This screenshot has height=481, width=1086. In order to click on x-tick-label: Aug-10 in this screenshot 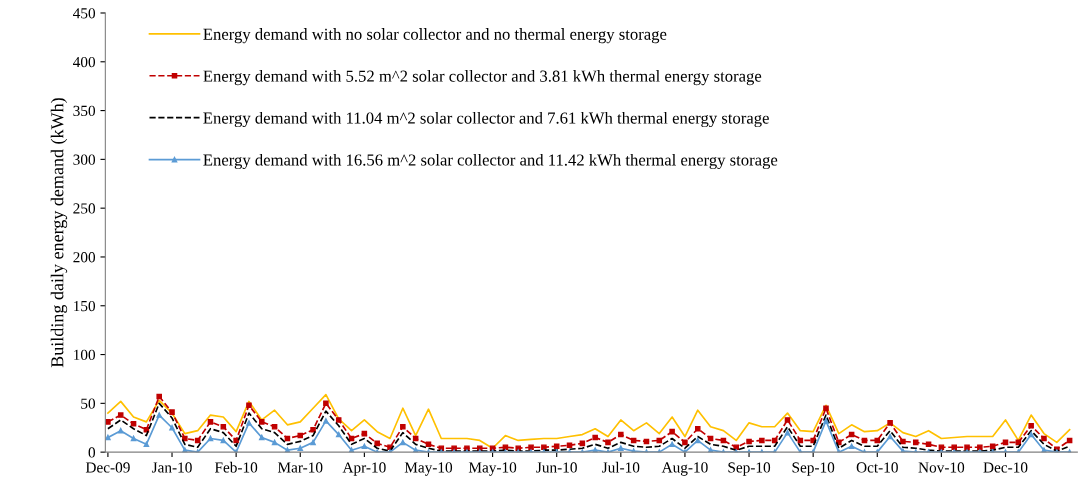, I will do `click(684, 469)`.